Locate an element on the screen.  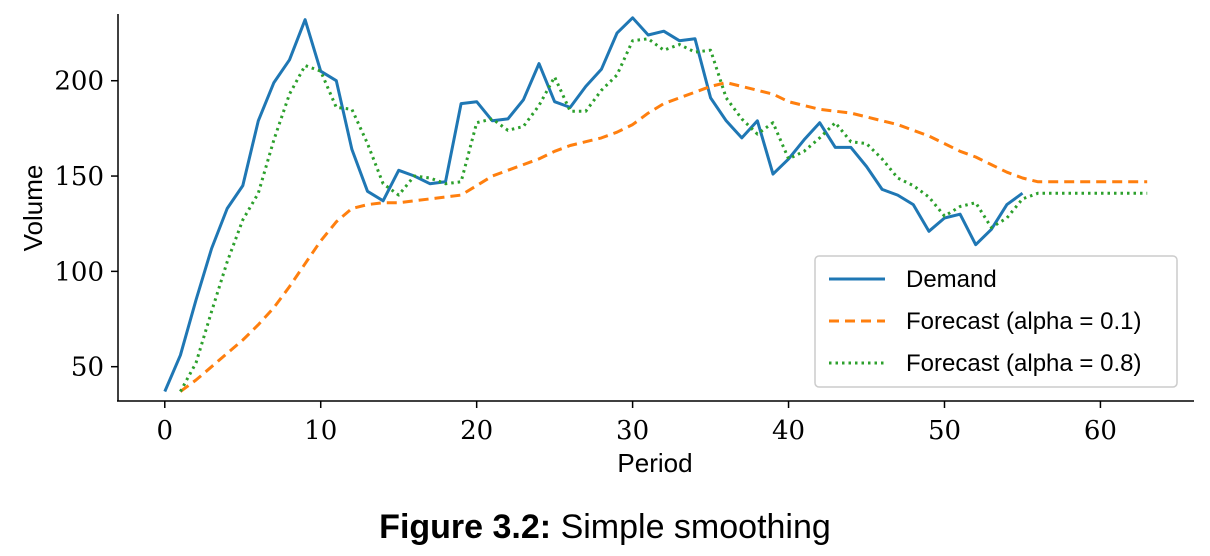
x-tick-label: 20 is located at coordinates (476, 431).